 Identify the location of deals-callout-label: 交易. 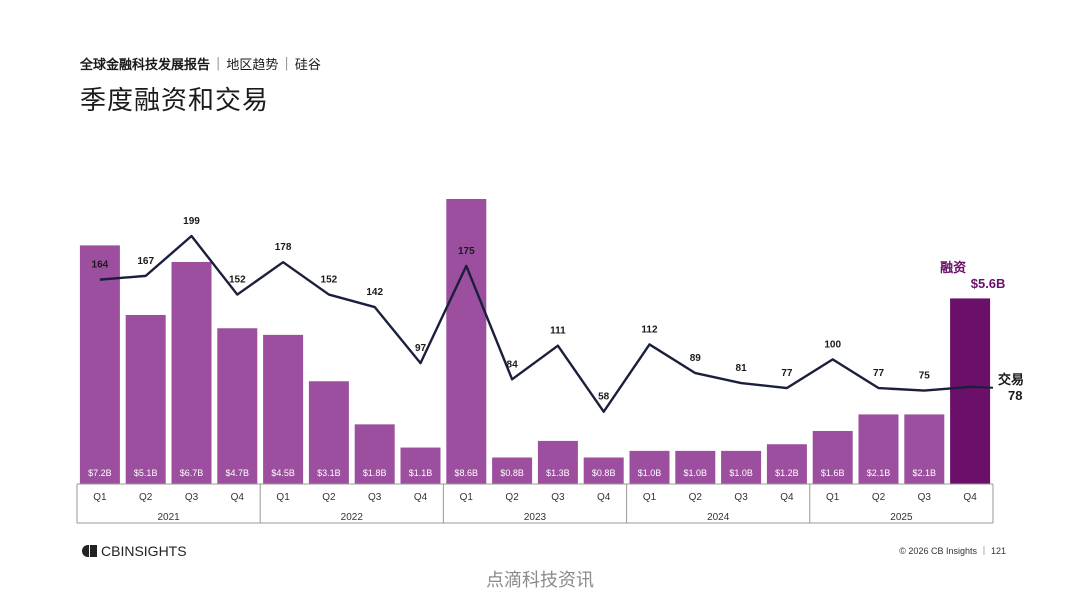
(1011, 380).